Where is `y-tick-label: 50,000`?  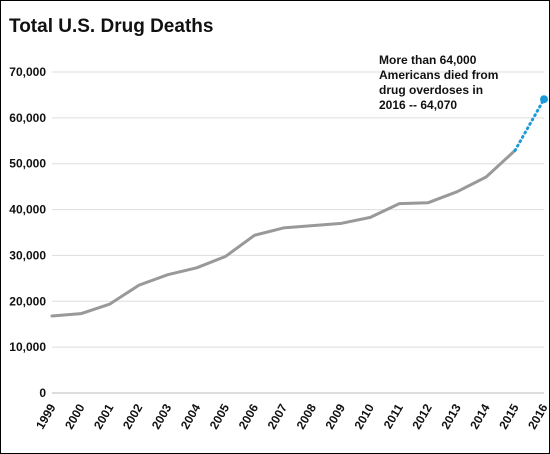 y-tick-label: 50,000 is located at coordinates (27, 164).